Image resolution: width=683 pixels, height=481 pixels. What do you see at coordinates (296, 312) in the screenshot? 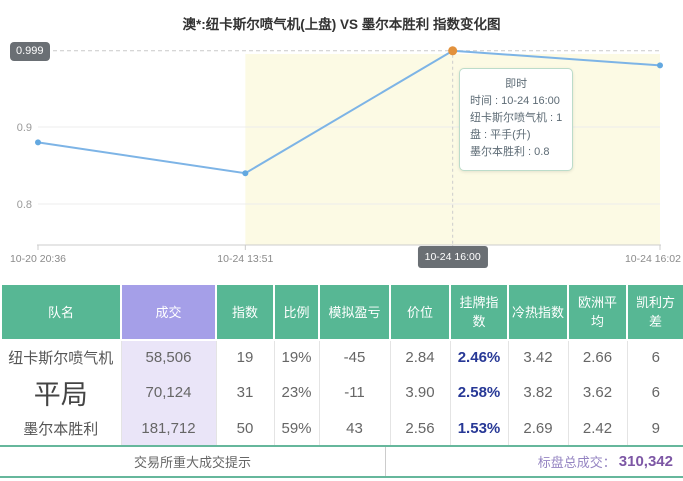
I see `column-header: 比例` at bounding box center [296, 312].